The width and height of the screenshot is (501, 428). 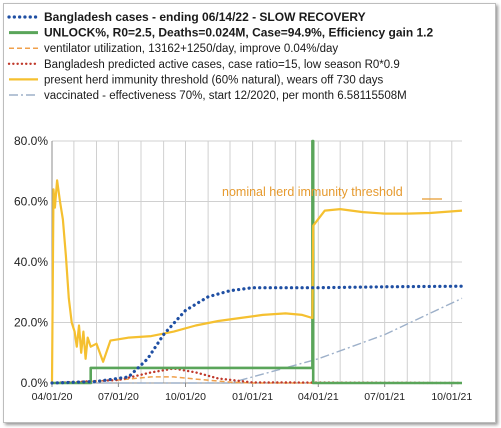 I want to click on herd-immunity-annotation: nominal herd immunity threshold, so click(x=312, y=192).